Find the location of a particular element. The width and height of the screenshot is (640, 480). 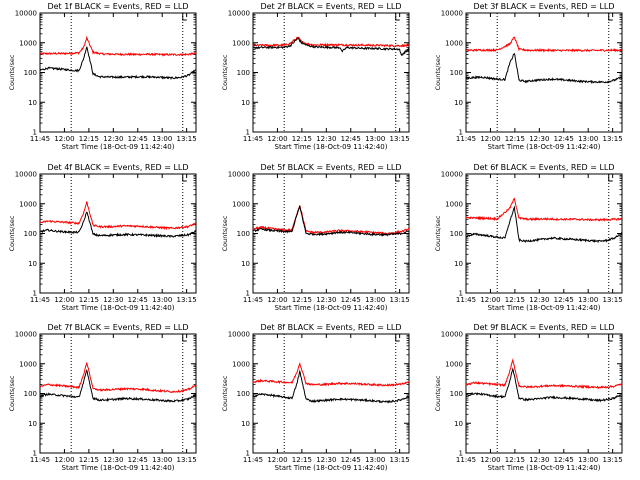

chart-title: Det 9f BLACK = Events, RED = LLD is located at coordinates (543, 327).